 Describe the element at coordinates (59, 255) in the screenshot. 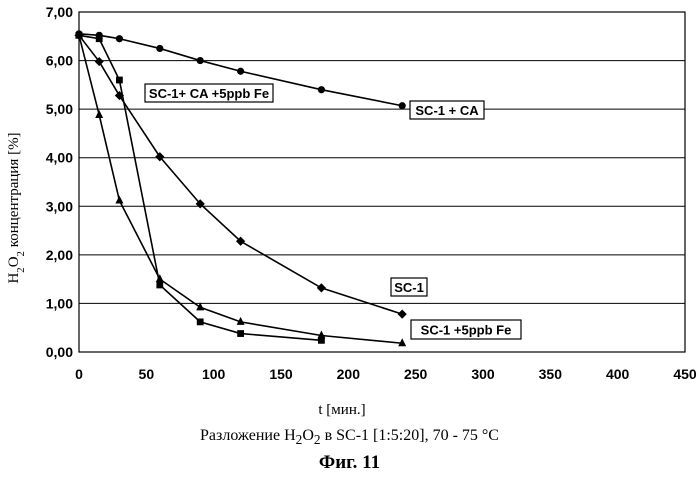

I see `y-tick-label: 2,00` at that location.